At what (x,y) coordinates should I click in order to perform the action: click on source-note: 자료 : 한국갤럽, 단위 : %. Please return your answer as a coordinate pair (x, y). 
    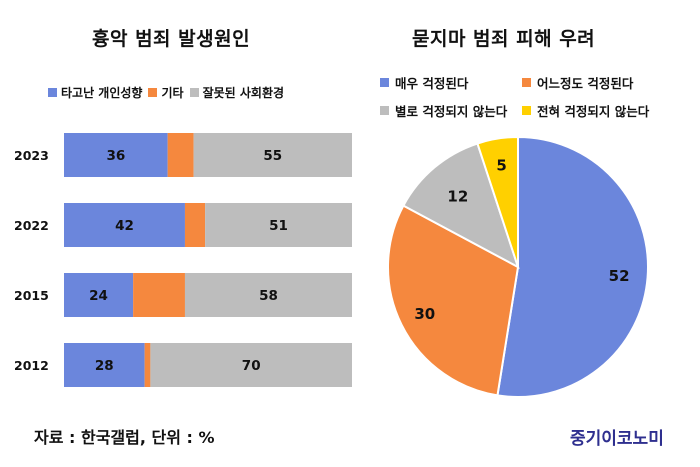
    Looking at the image, I should click on (124, 437).